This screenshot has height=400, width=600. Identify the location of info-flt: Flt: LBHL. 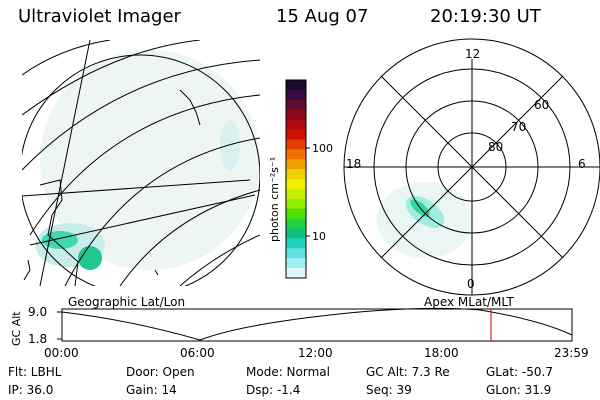
(35, 372).